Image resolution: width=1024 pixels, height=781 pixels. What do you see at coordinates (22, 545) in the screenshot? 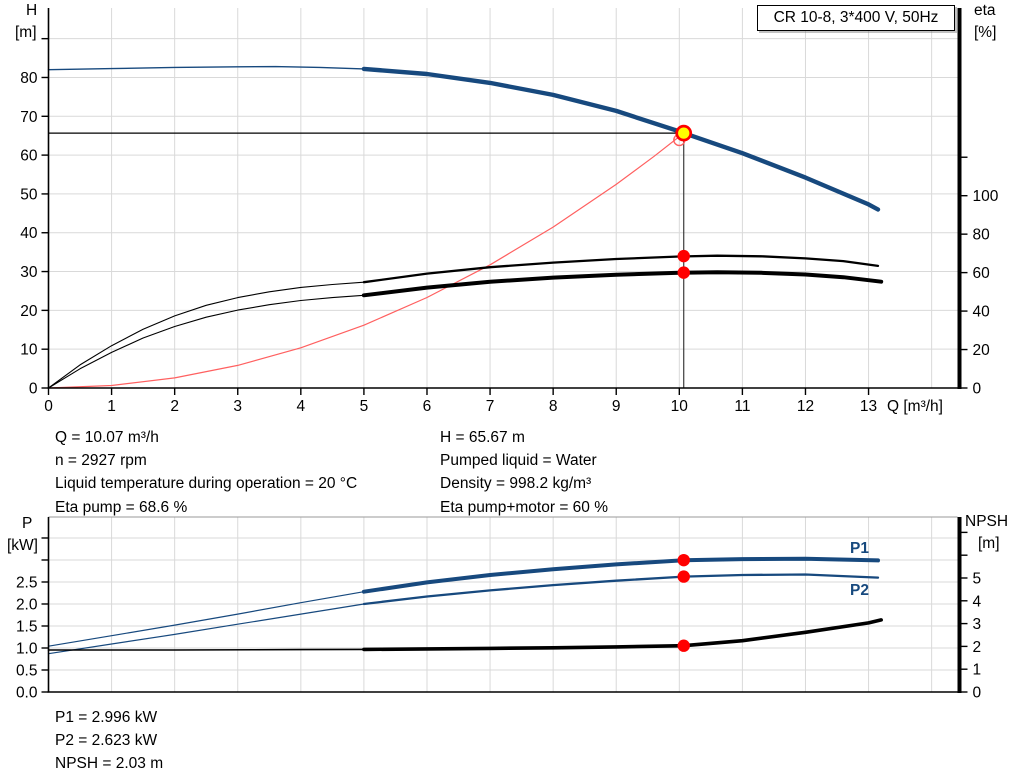
I see `p-axis-unit: [kW]` at bounding box center [22, 545].